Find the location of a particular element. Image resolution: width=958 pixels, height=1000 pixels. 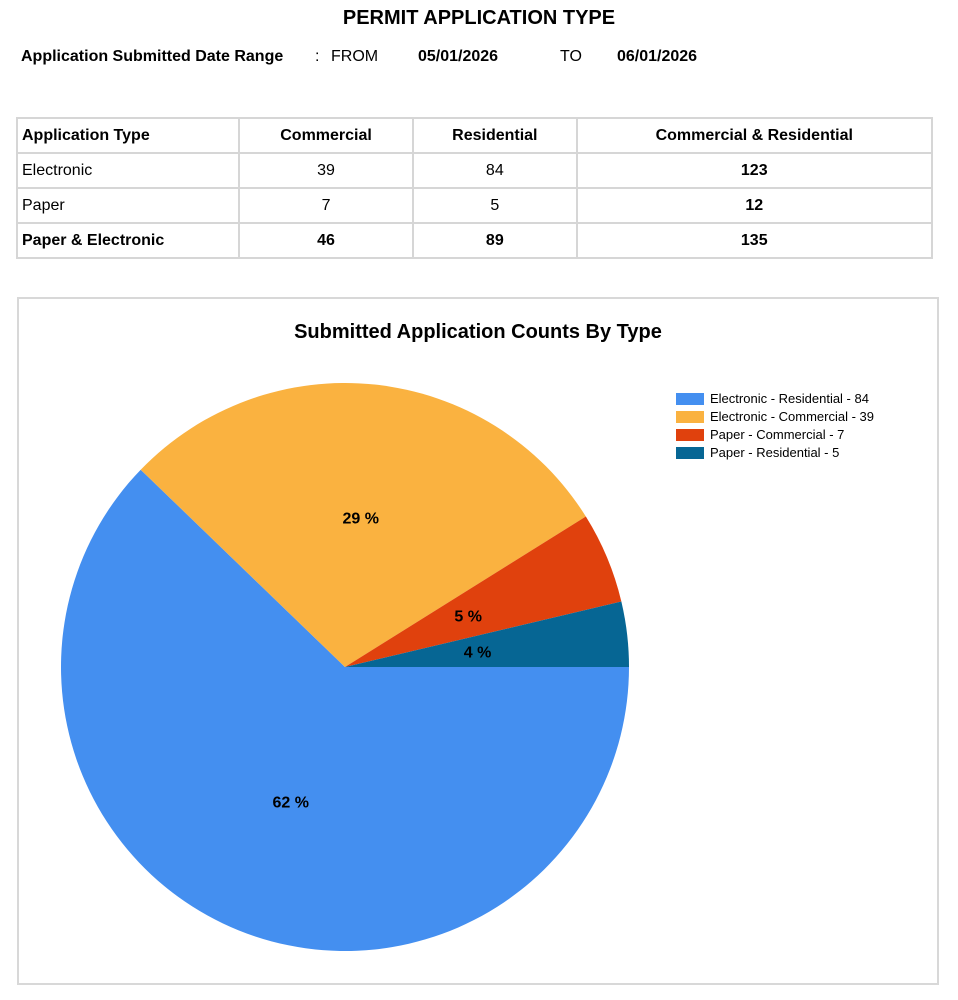

table-row-total: Paper & Electronic 46 89 135 is located at coordinates (475, 240).